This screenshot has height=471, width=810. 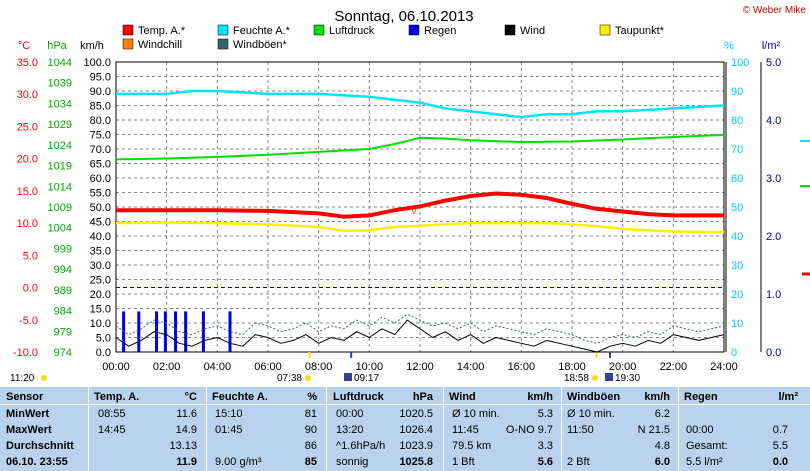 I want to click on moonset-icon, so click(x=609, y=377).